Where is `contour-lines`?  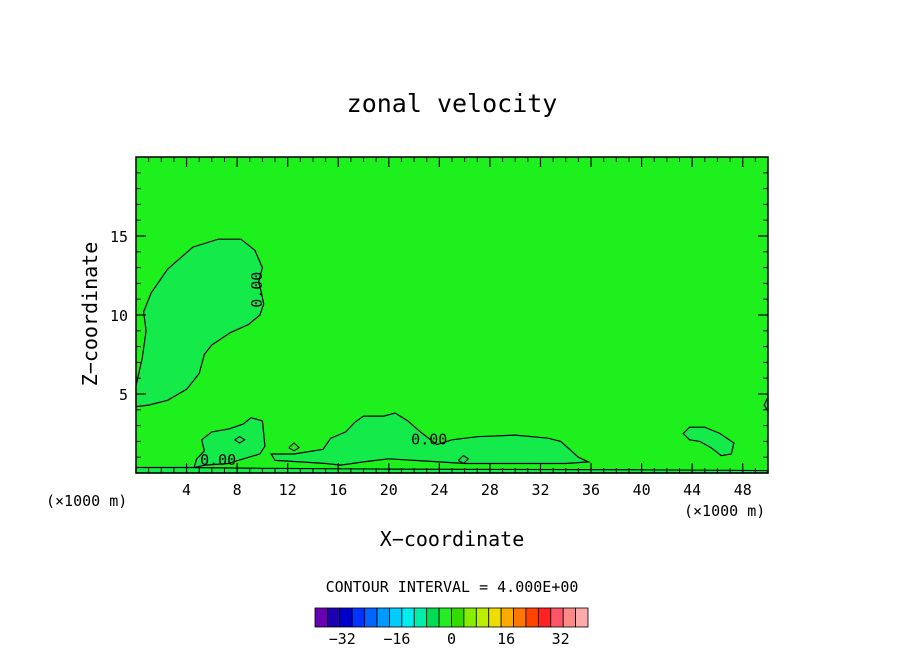
contour-lines is located at coordinates (352, 450).